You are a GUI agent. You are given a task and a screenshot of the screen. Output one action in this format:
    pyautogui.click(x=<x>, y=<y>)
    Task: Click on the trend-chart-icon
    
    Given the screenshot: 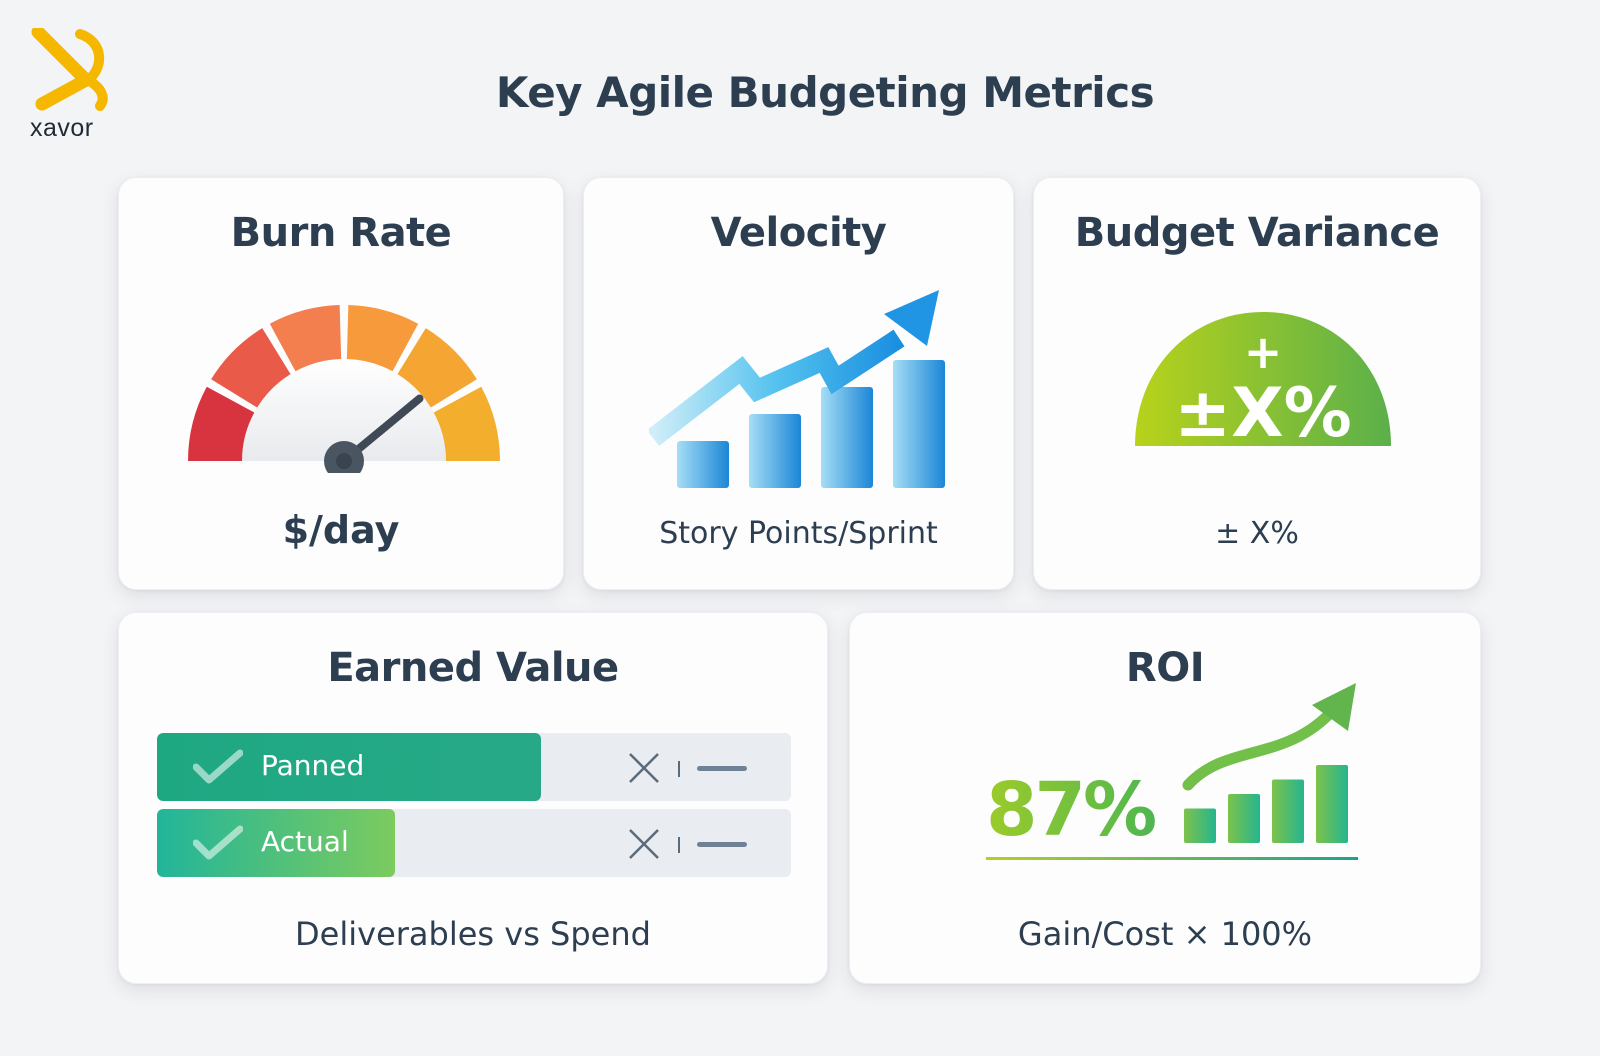 What is the action you would take?
    pyautogui.click(x=797, y=389)
    